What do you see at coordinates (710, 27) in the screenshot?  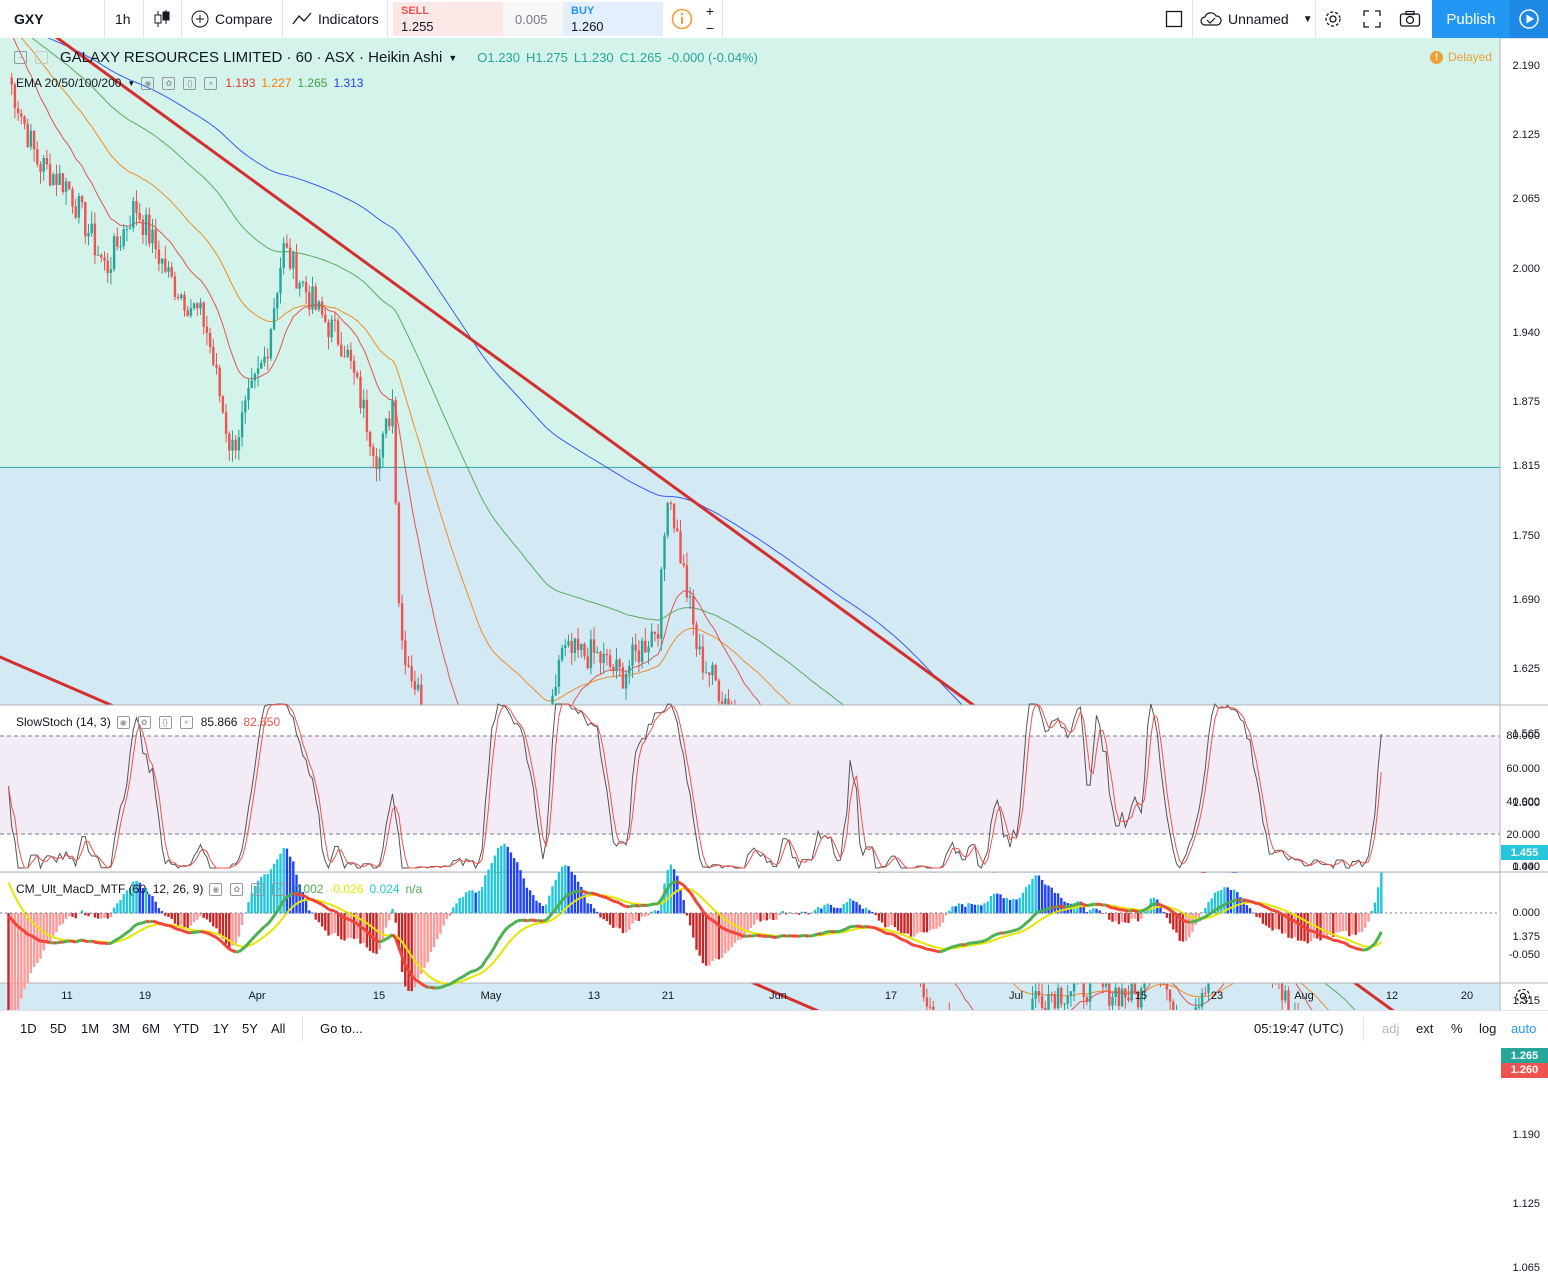 I see `qty-decrease-button: −` at bounding box center [710, 27].